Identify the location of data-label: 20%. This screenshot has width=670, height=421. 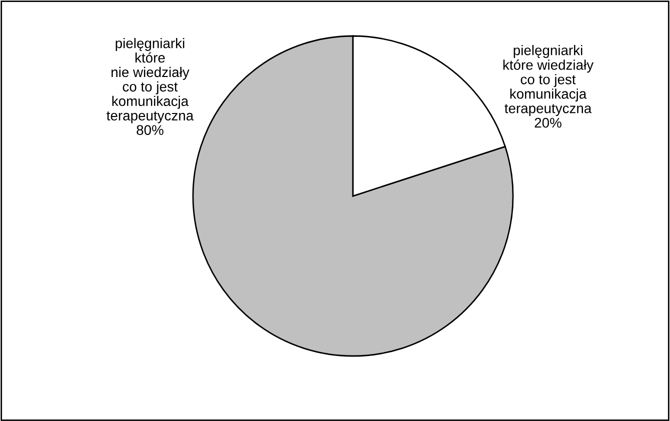
(548, 123).